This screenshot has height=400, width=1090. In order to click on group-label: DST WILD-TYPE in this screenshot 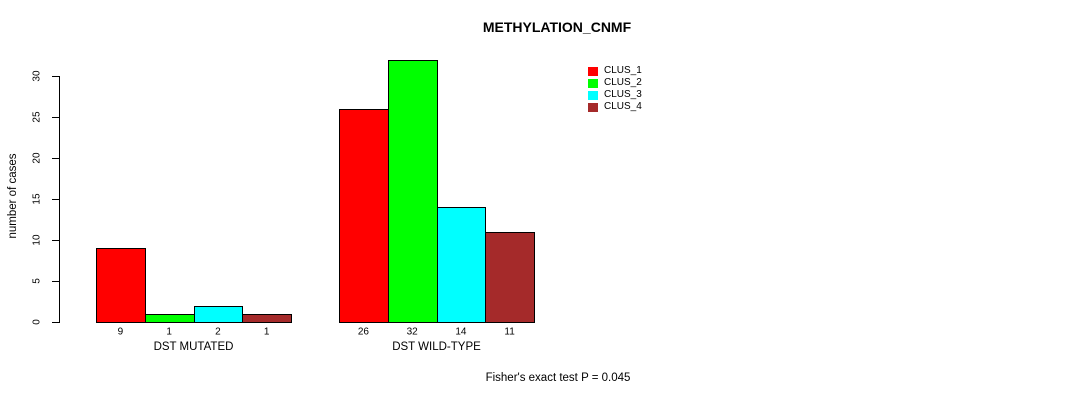, I will do `click(436, 347)`.